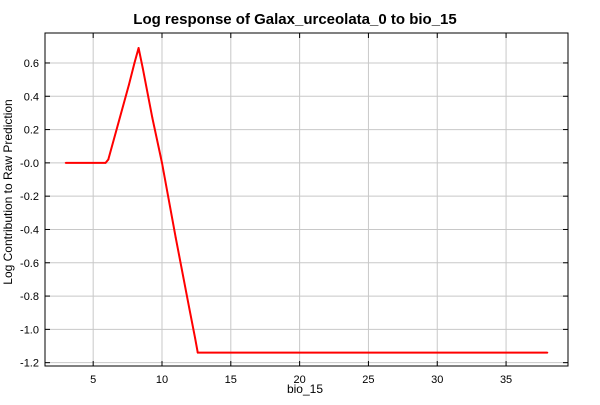 The width and height of the screenshot is (600, 405). What do you see at coordinates (29, 164) in the screenshot?
I see `y-tick-label: -0.0` at bounding box center [29, 164].